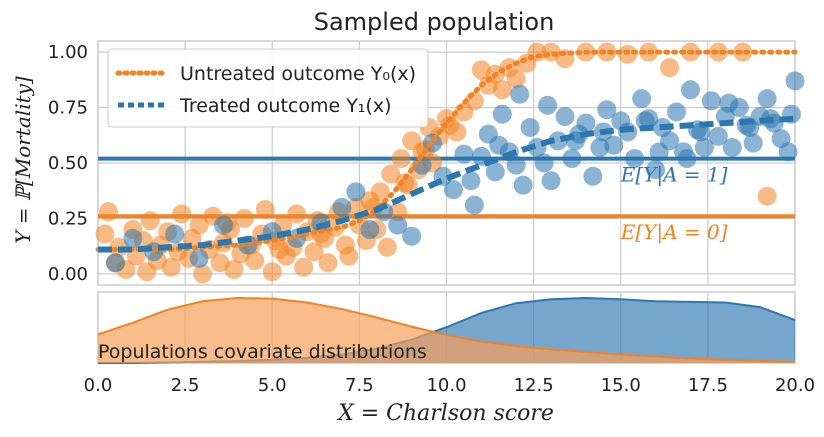 This screenshot has height=437, width=824. What do you see at coordinates (674, 232) in the screenshot?
I see `reference-label: E[Y|A = 0]` at bounding box center [674, 232].